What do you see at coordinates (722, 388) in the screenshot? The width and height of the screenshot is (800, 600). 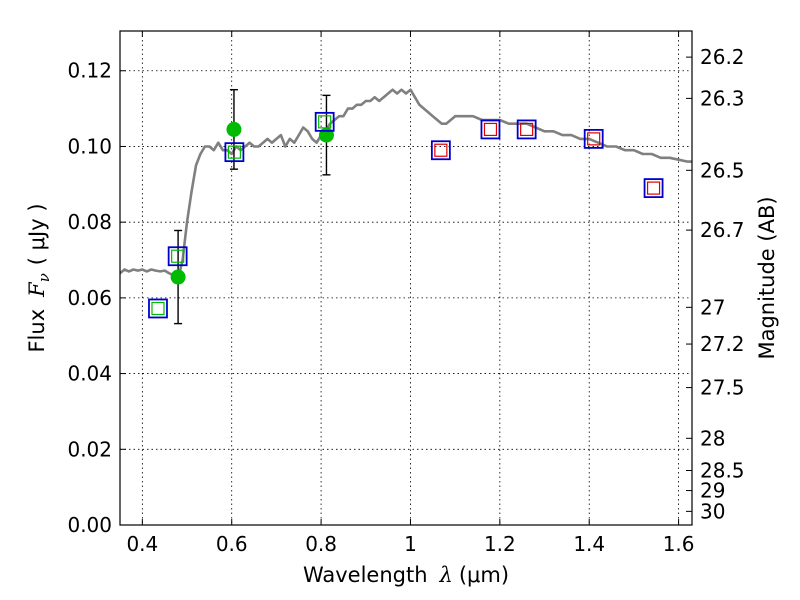 I see `magnitude-tick-label: 27.5` at bounding box center [722, 388].